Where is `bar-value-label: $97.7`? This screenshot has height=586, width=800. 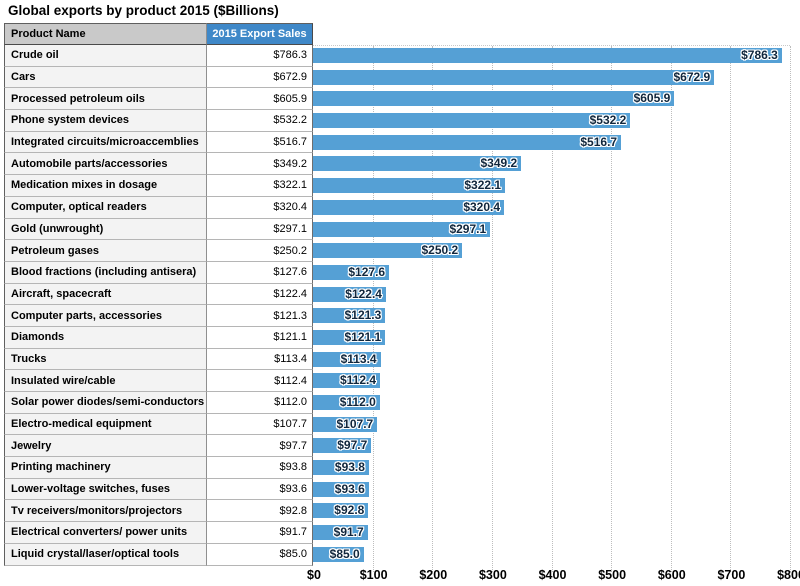
bar-value-label: $97.7 is located at coordinates (352, 445).